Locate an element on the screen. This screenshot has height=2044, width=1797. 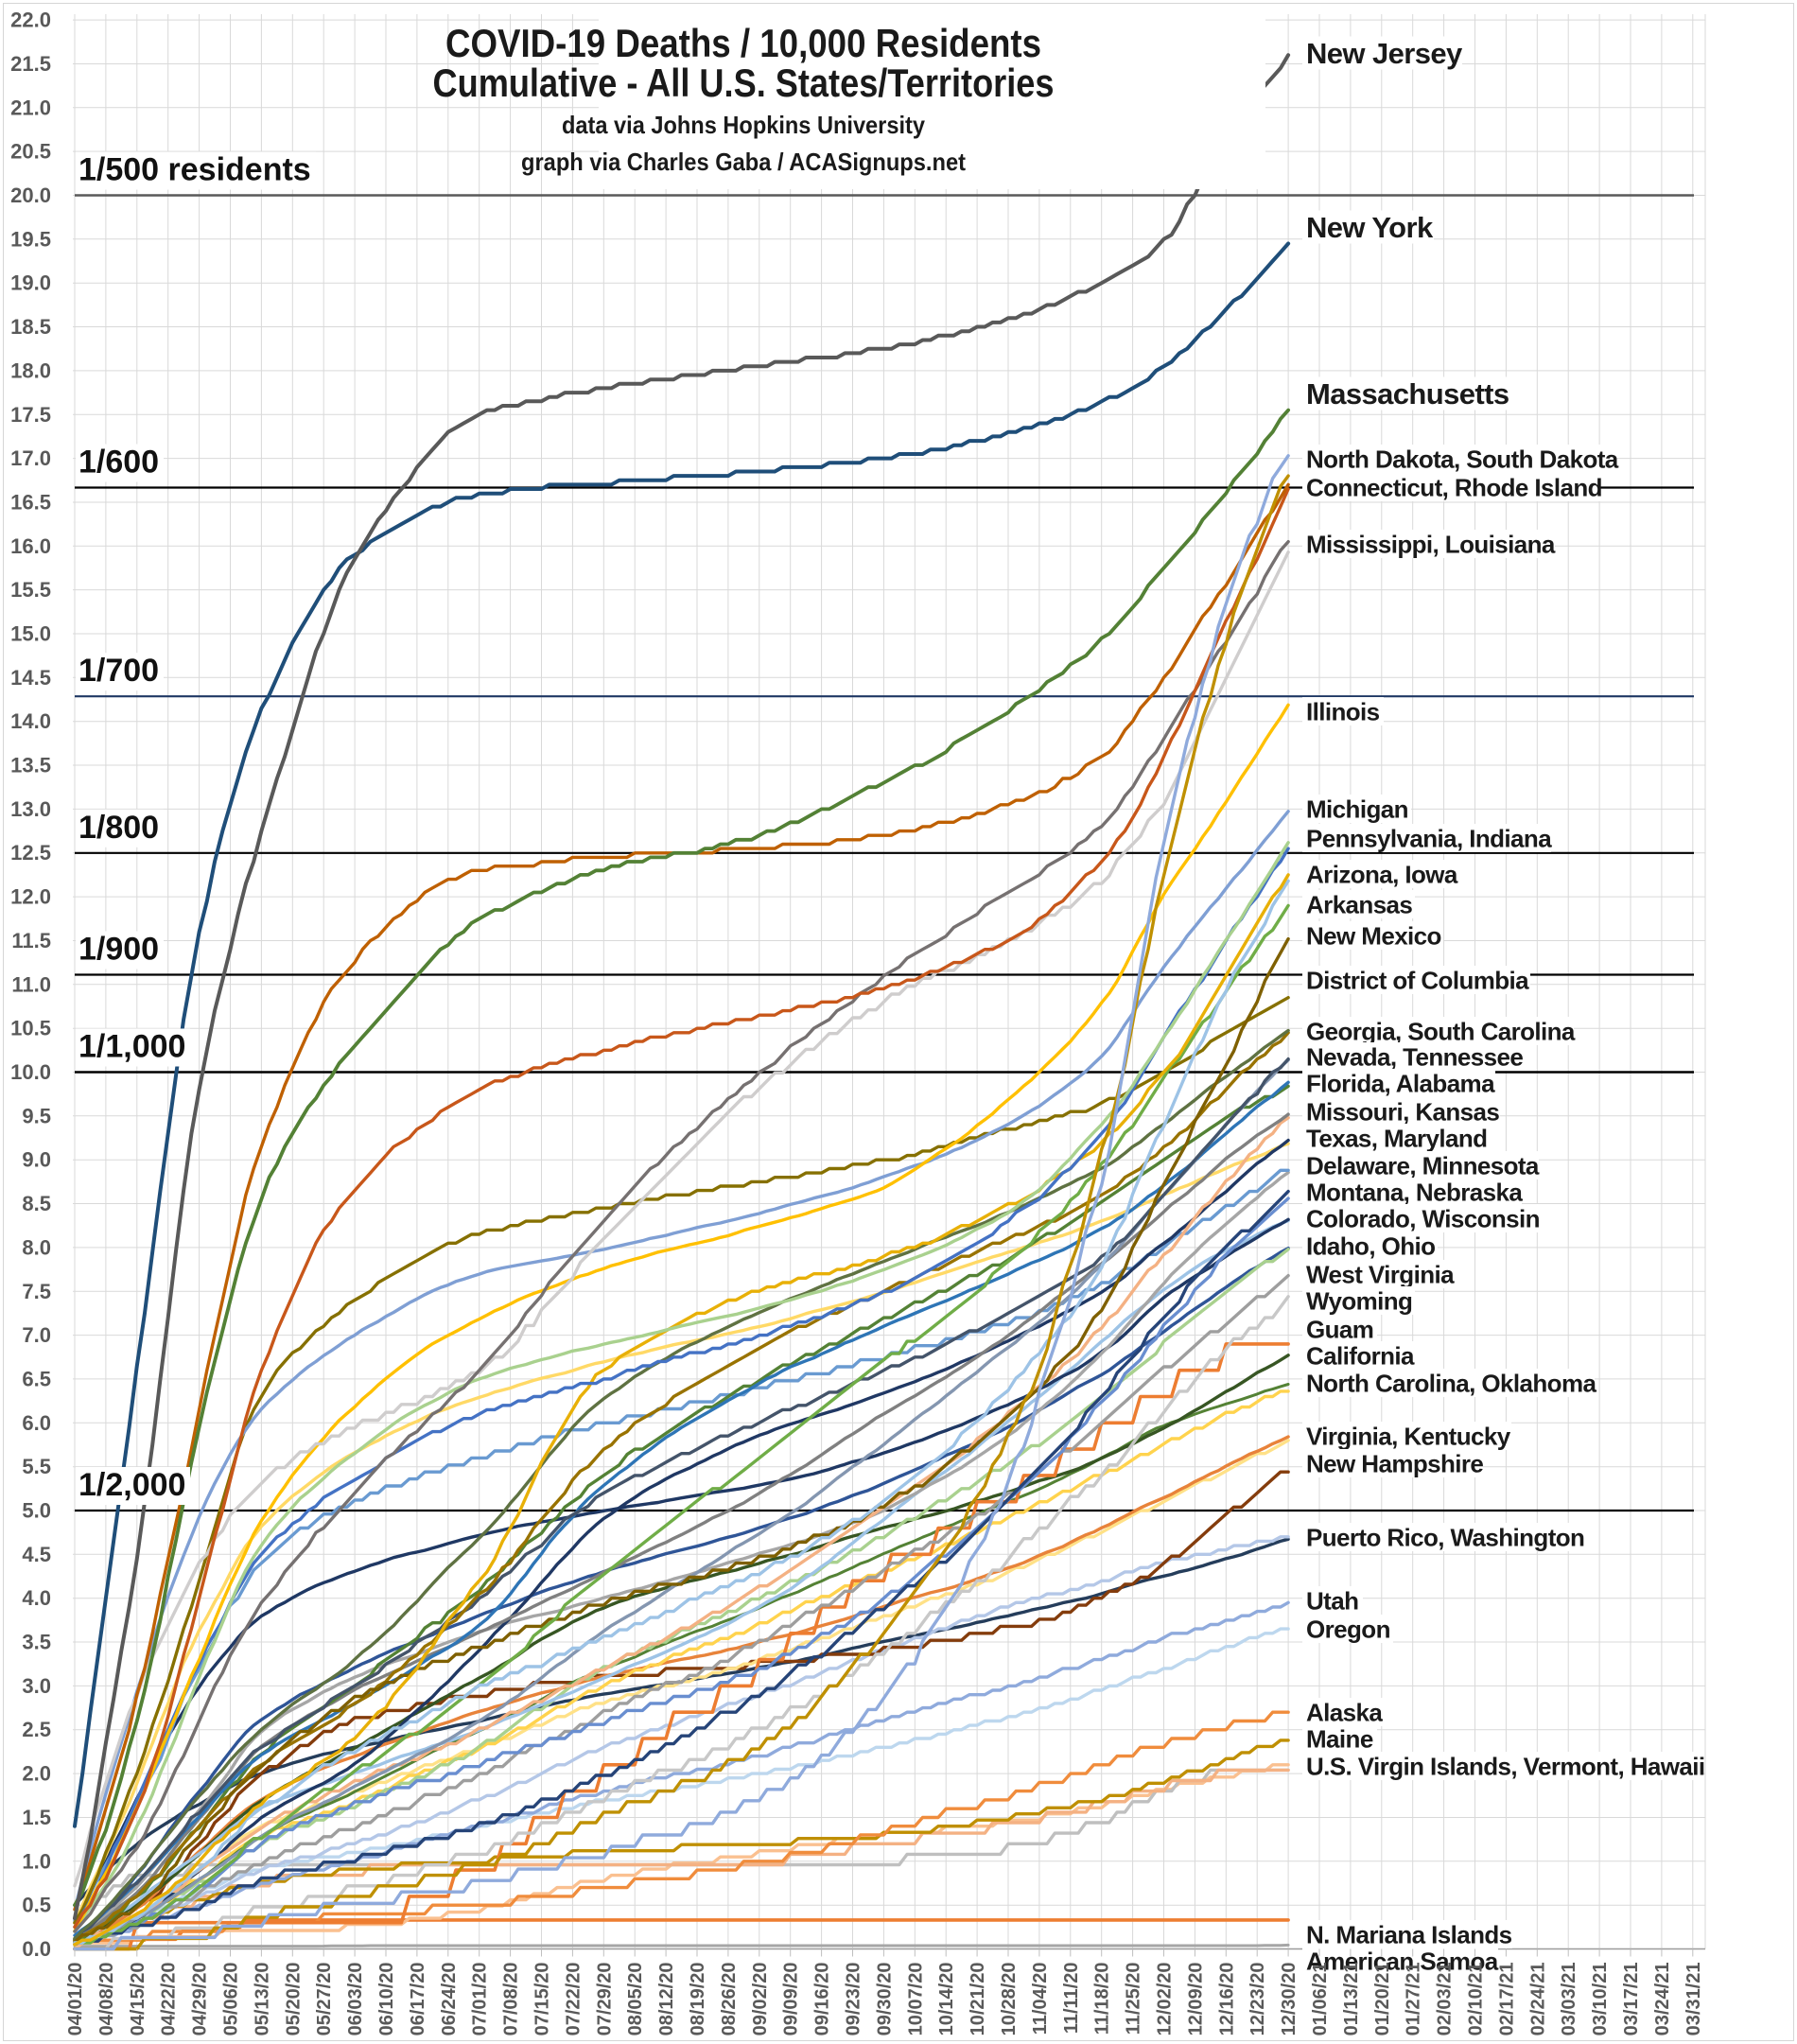
svg-text: 10/28/20 is located at coordinates (1010, 1999).